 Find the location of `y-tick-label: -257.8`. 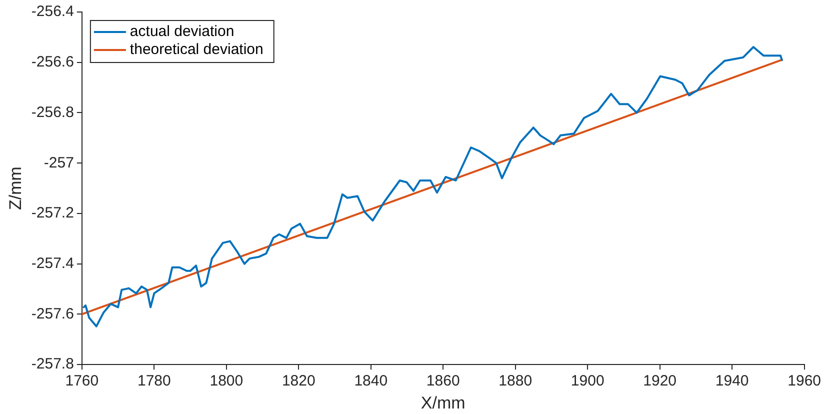

y-tick-label: -257.8 is located at coordinates (52, 364).